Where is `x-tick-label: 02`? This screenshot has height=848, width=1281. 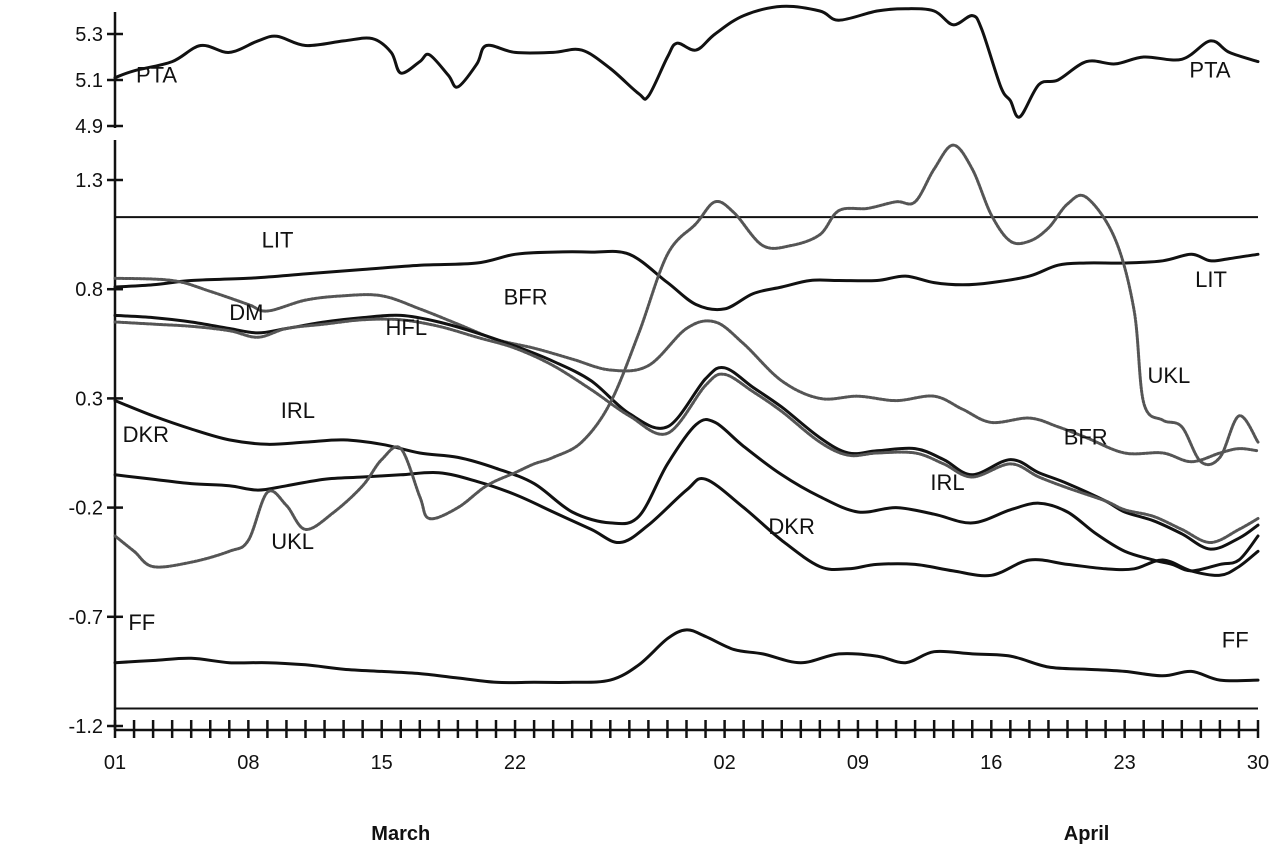 x-tick-label: 02 is located at coordinates (724, 763).